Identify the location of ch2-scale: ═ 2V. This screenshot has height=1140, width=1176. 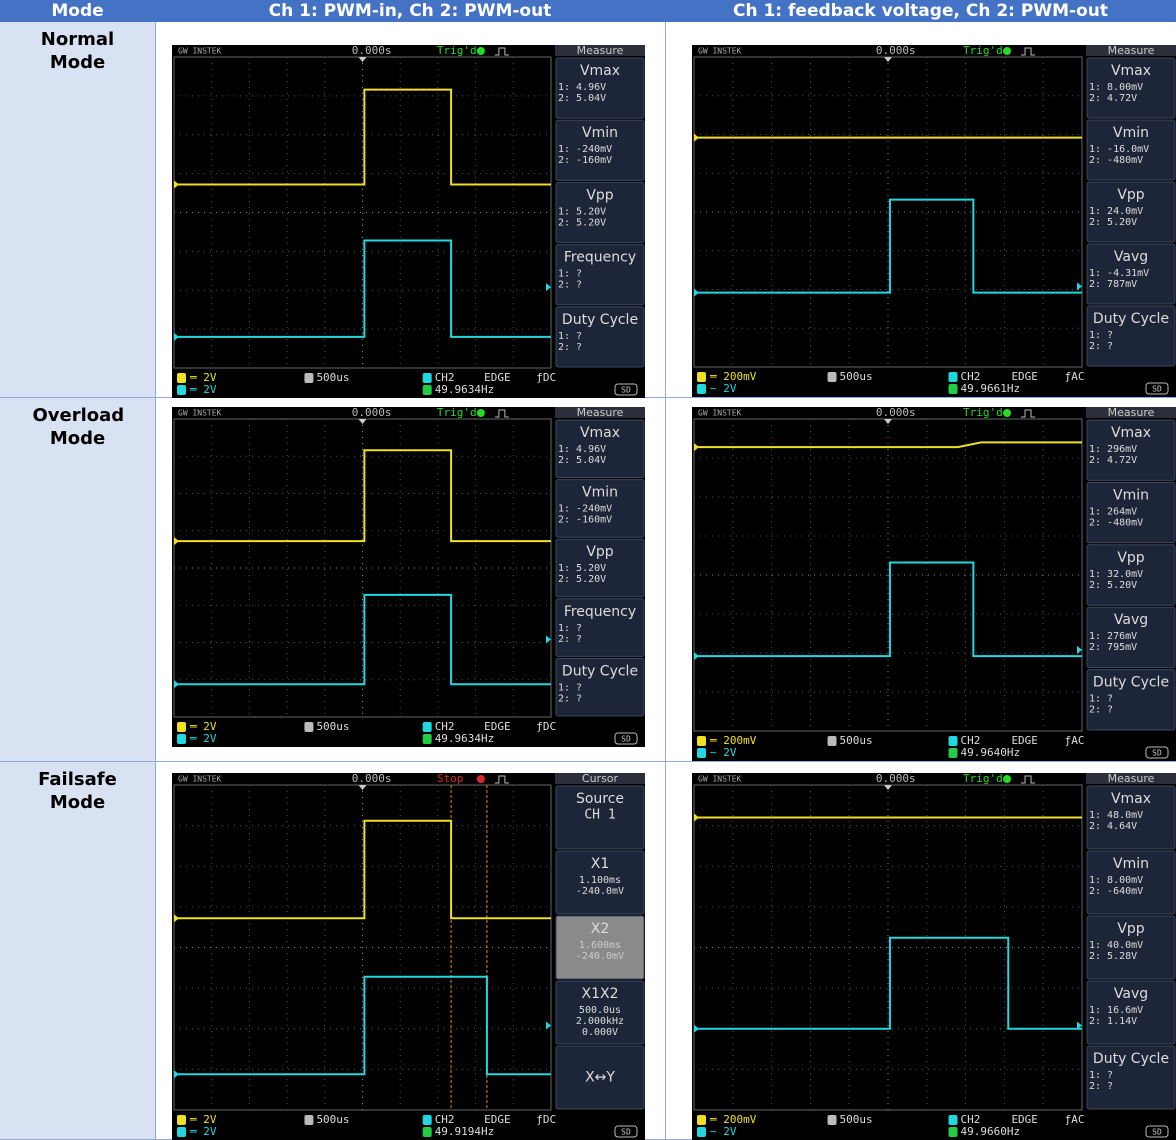
(203, 1131).